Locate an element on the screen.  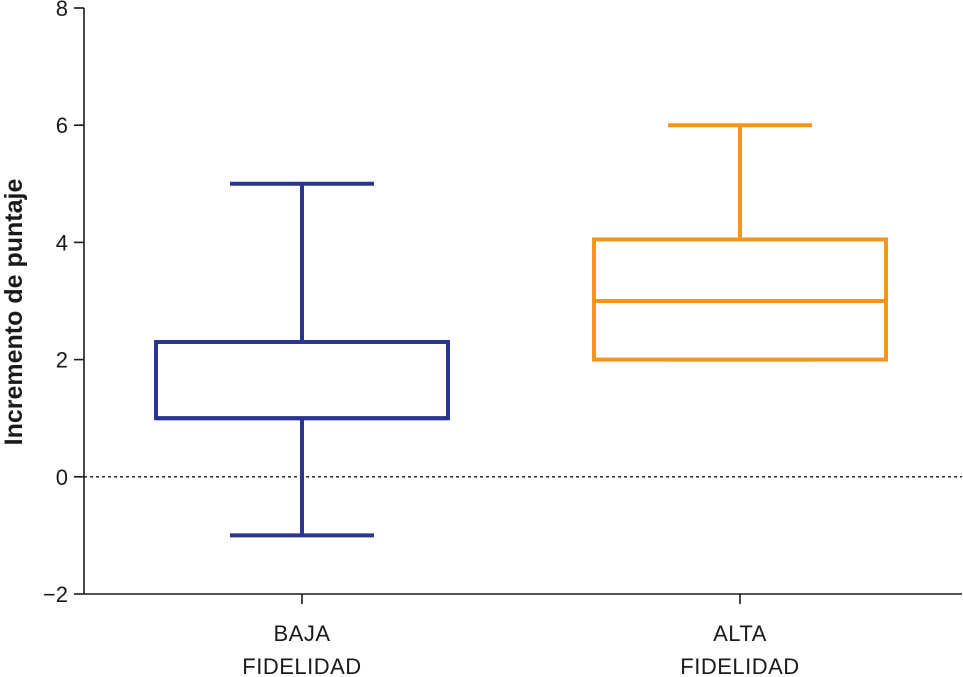
y-tick-label: 4 is located at coordinates (62, 242).